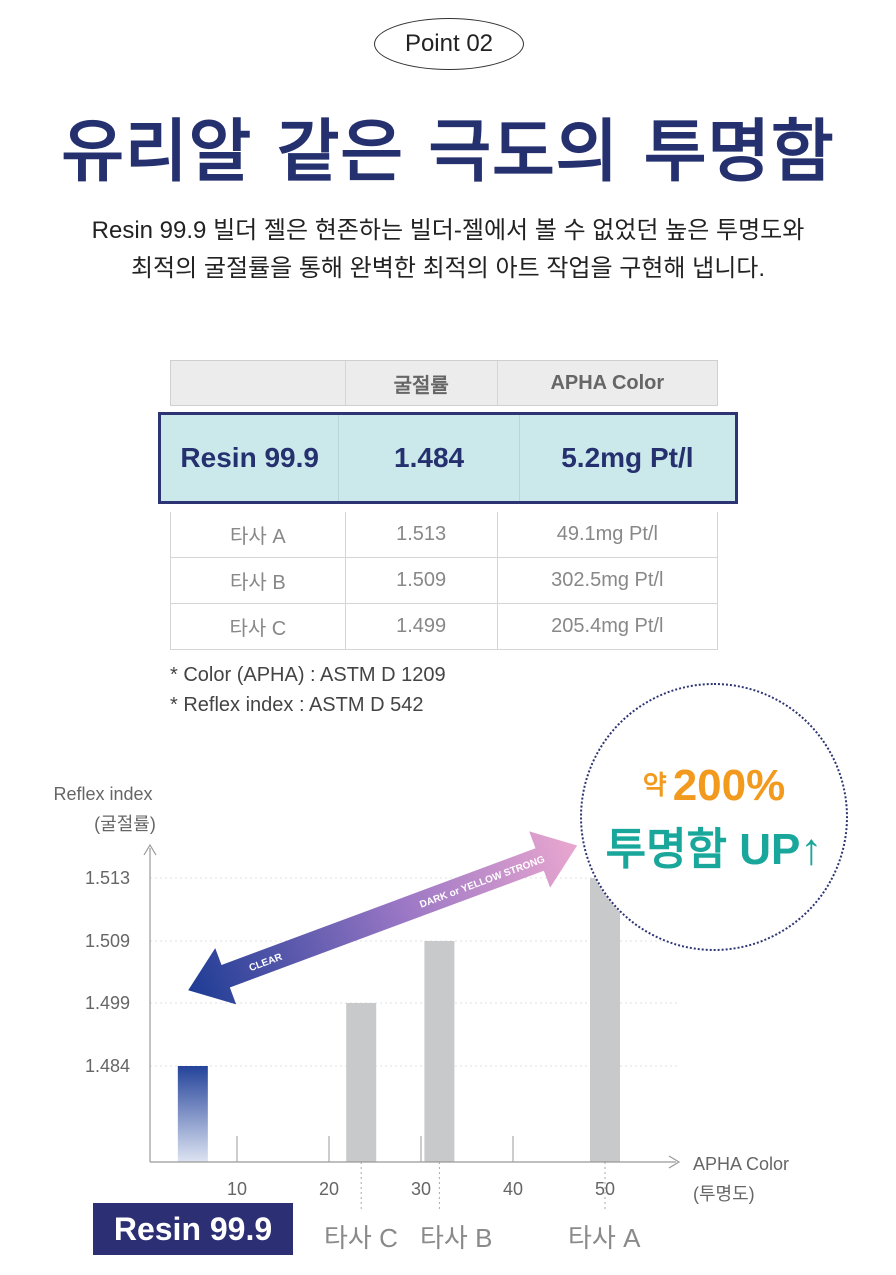  Describe the element at coordinates (448, 152) in the screenshot. I see `page-title: 유리알 같은 극도의 투명함` at that location.